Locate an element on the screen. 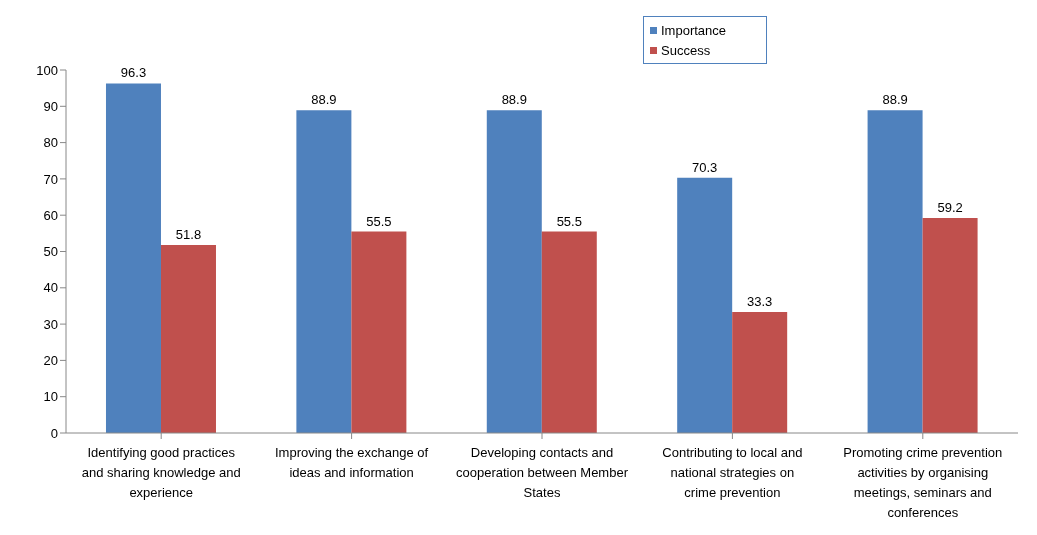 The image size is (1037, 535). data-label: 70.3 is located at coordinates (705, 167).